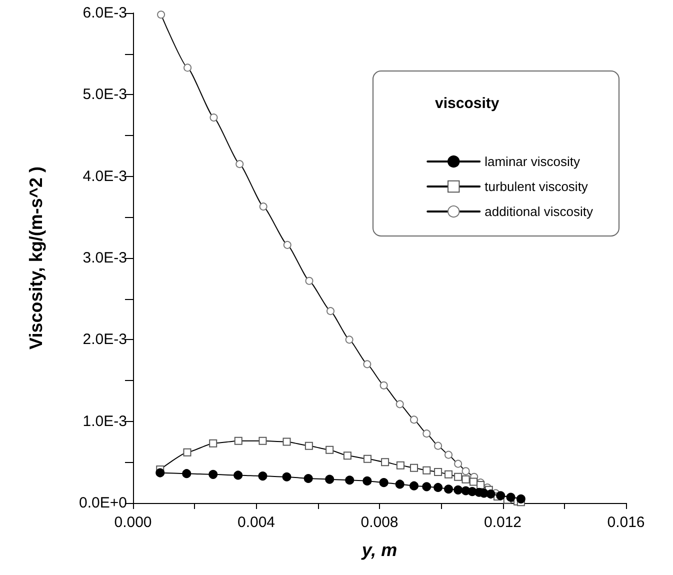  Describe the element at coordinates (539, 211) in the screenshot. I see `legend-label: additional viscosity` at that location.